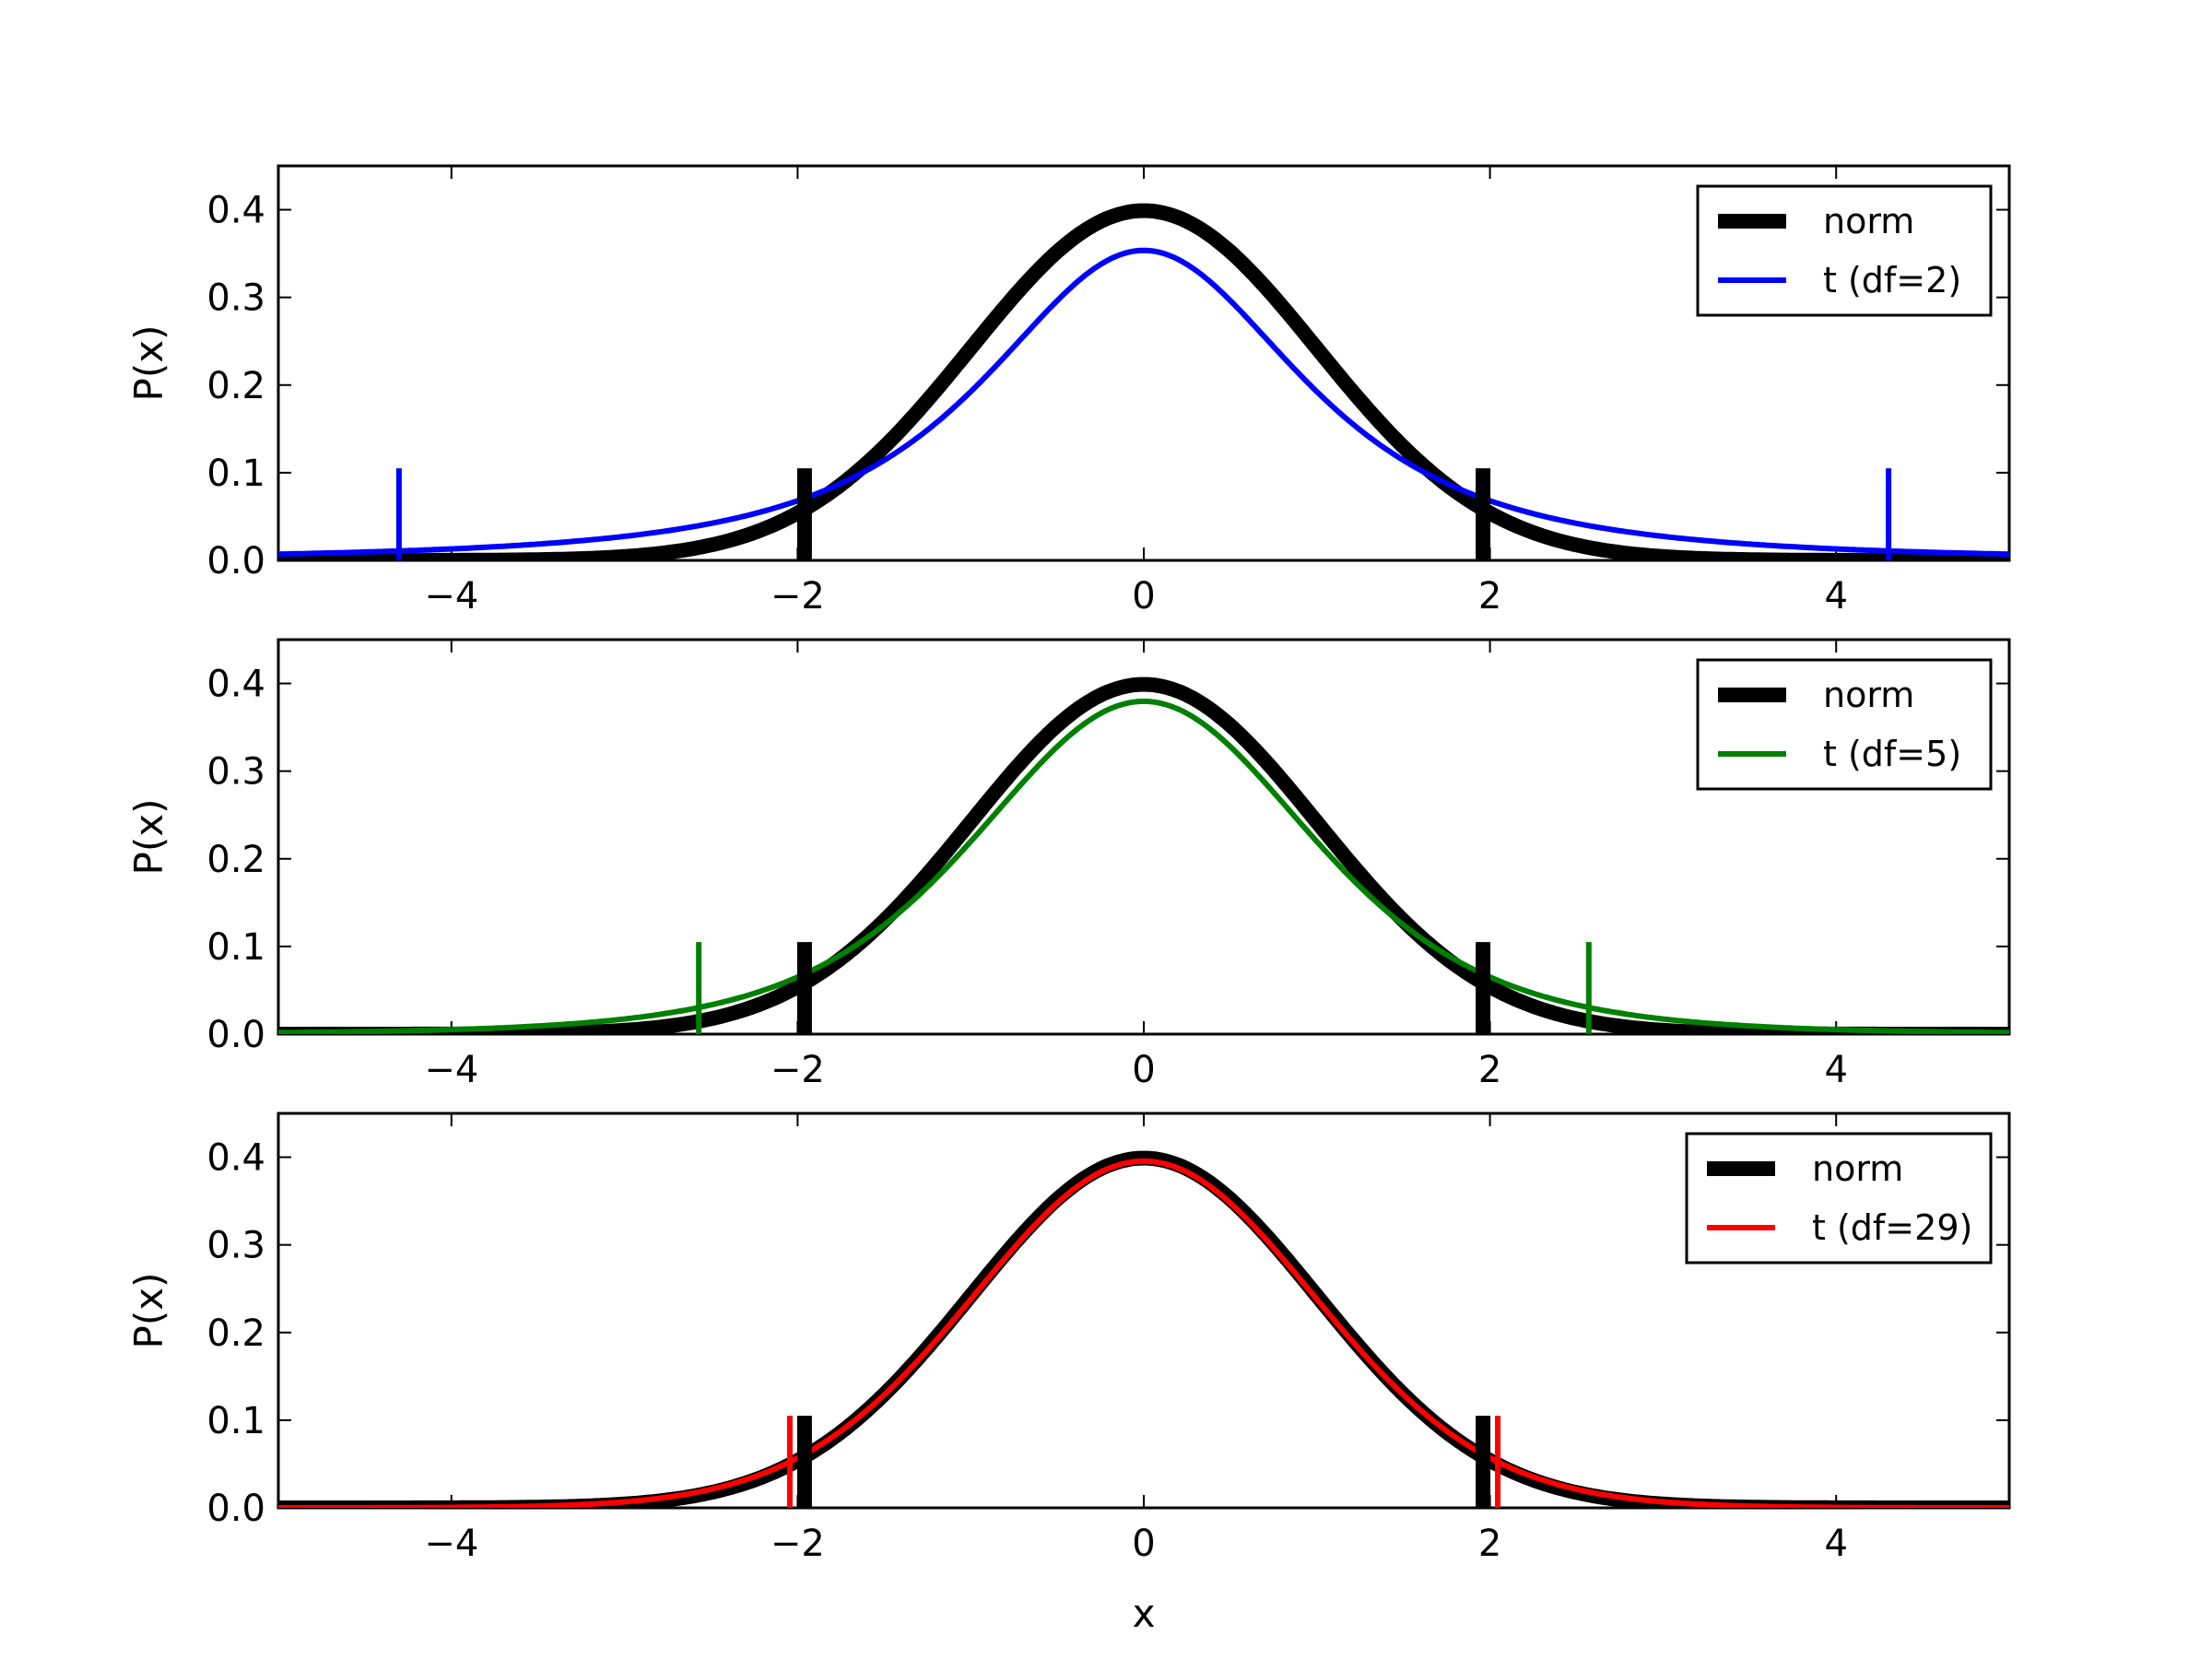 This screenshot has height=1659, width=2212. I want to click on legend-label: t (df=29), so click(1892, 1227).